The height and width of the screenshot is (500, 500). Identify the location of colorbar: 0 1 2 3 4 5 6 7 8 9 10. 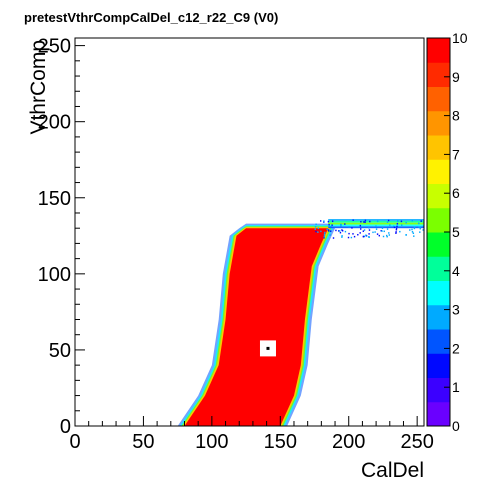
(447, 232).